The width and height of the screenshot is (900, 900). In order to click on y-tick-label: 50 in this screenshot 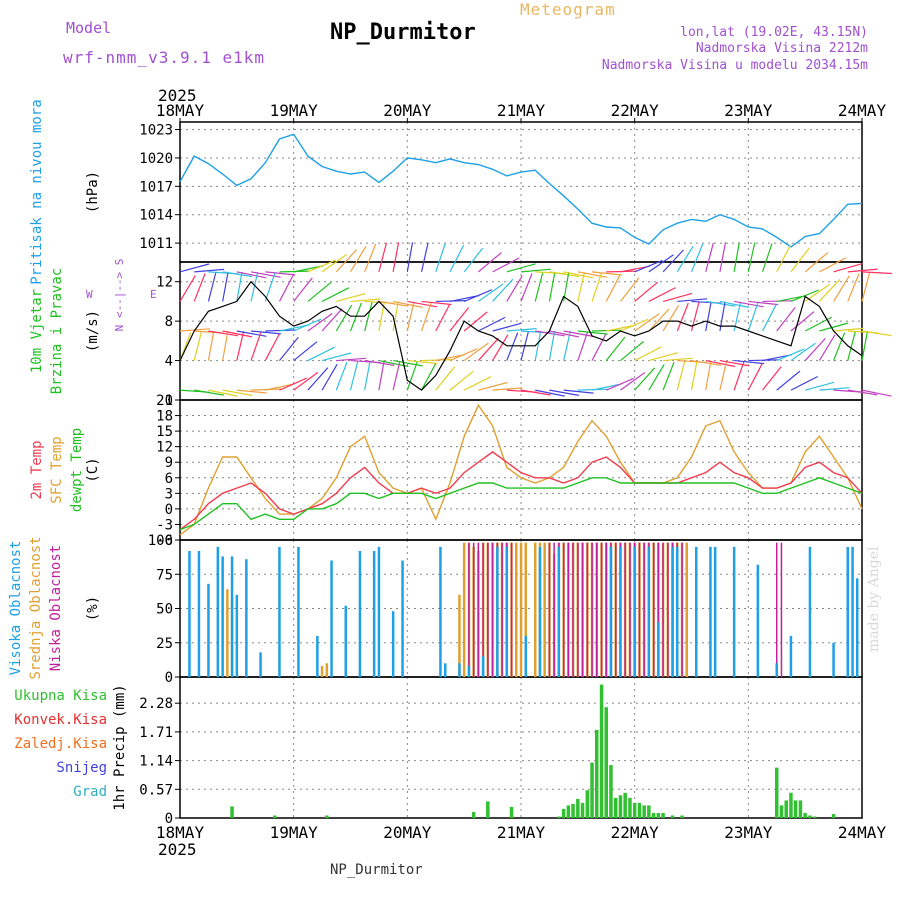, I will do `click(164, 610)`.